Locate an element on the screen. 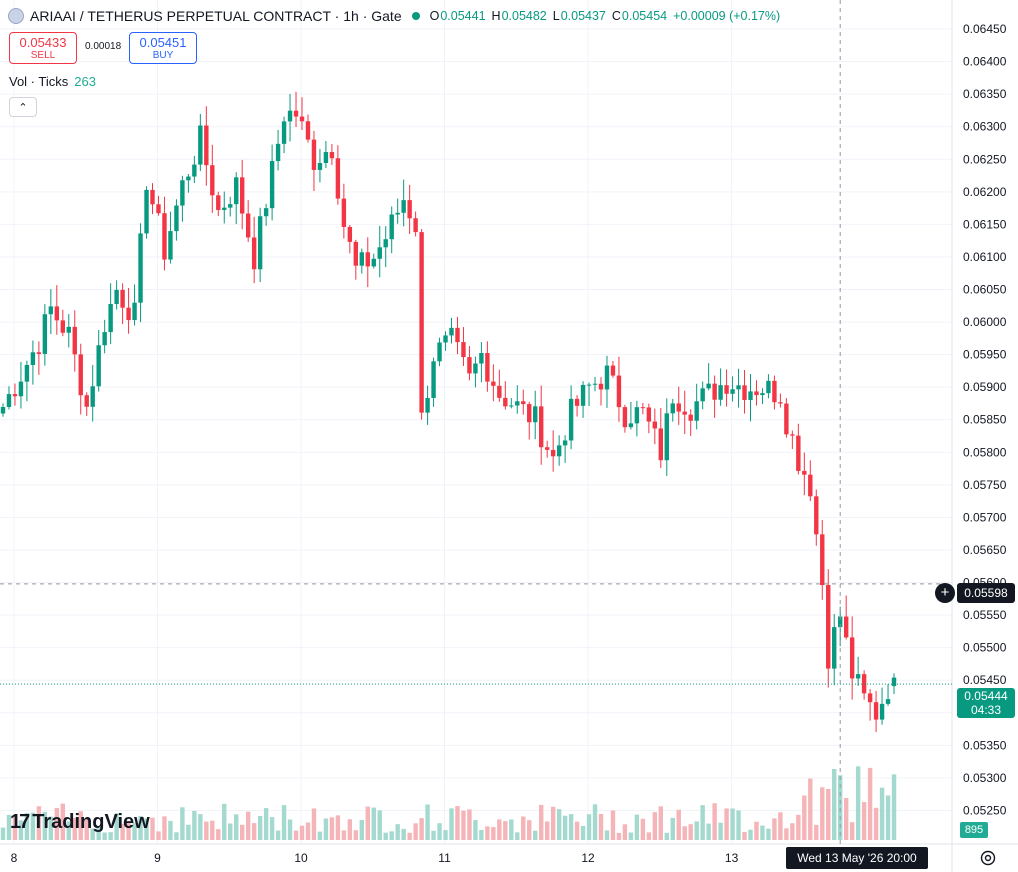 The width and height of the screenshot is (1018, 872). sell-label: SELL is located at coordinates (43, 55).